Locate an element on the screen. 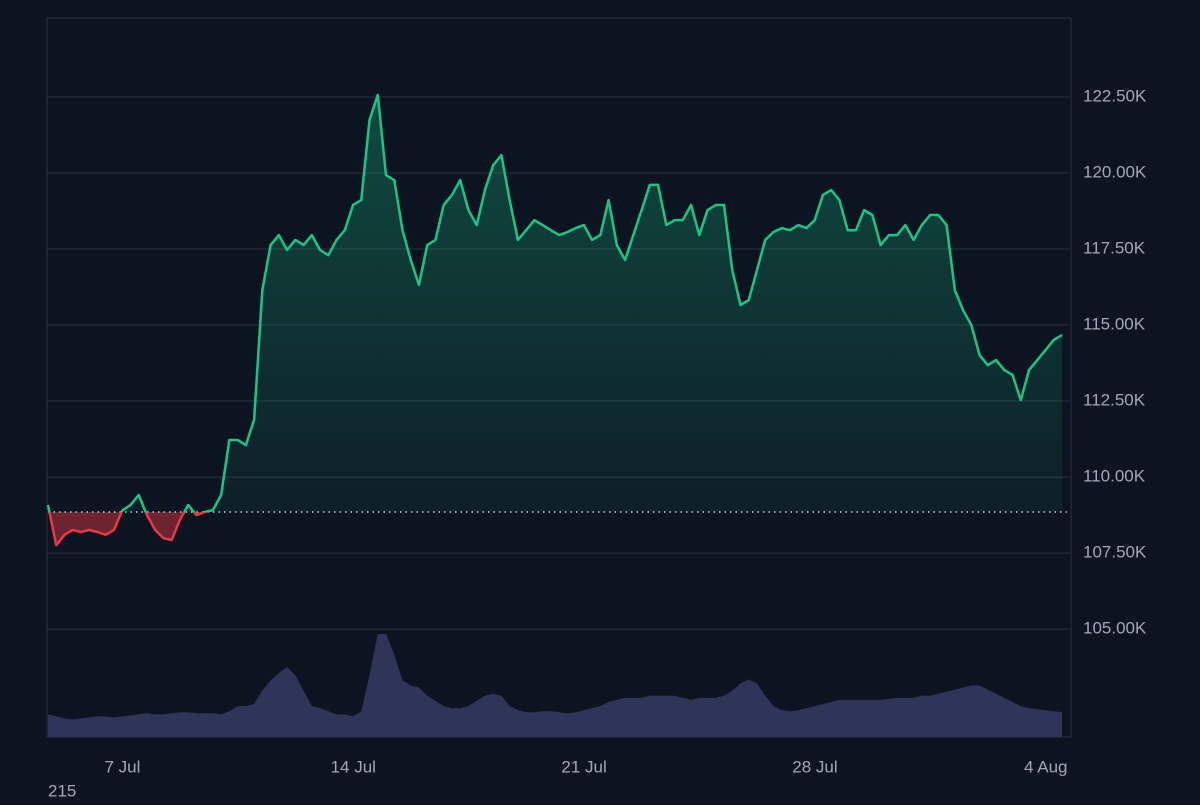 This screenshot has height=805, width=1200. y-tick-label: 115.00K is located at coordinates (1114, 324).